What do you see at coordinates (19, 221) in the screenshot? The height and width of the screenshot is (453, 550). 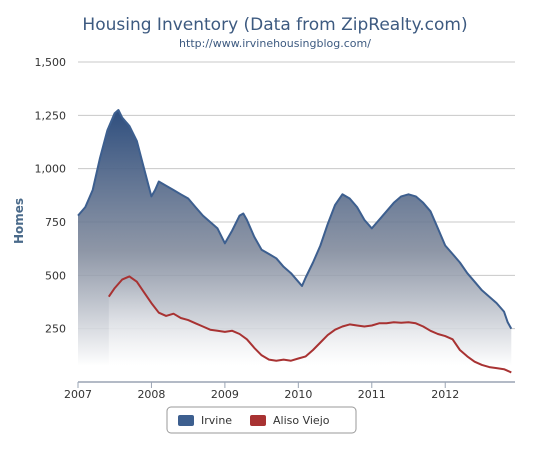 I see `y-axis-label: Homes` at bounding box center [19, 221].